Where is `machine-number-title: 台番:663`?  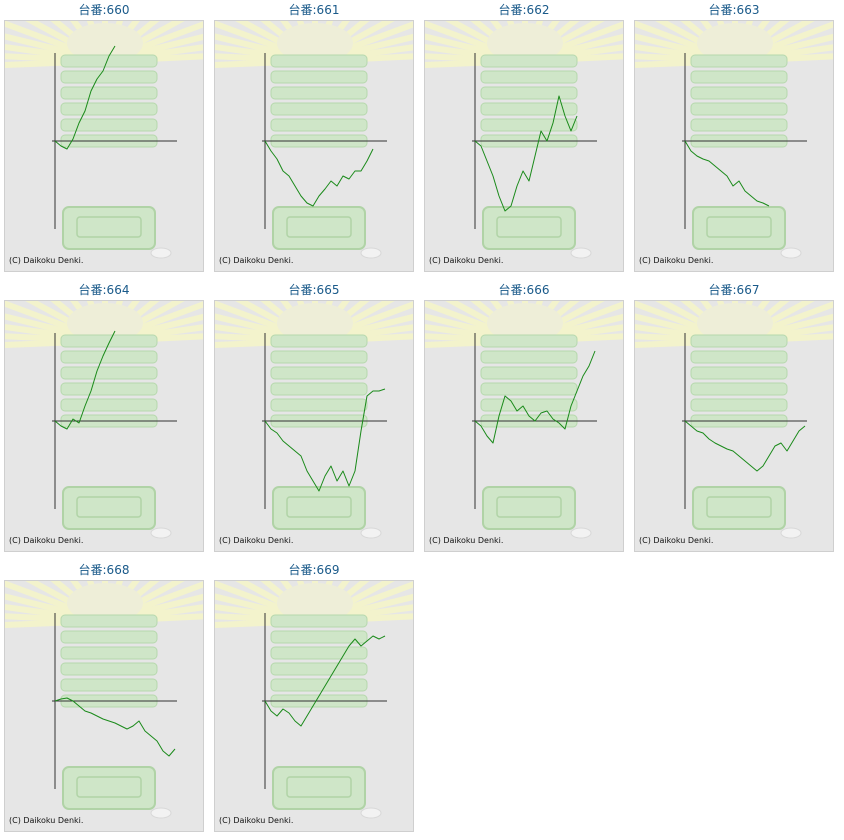 machine-number-title: 台番:663 is located at coordinates (734, 10).